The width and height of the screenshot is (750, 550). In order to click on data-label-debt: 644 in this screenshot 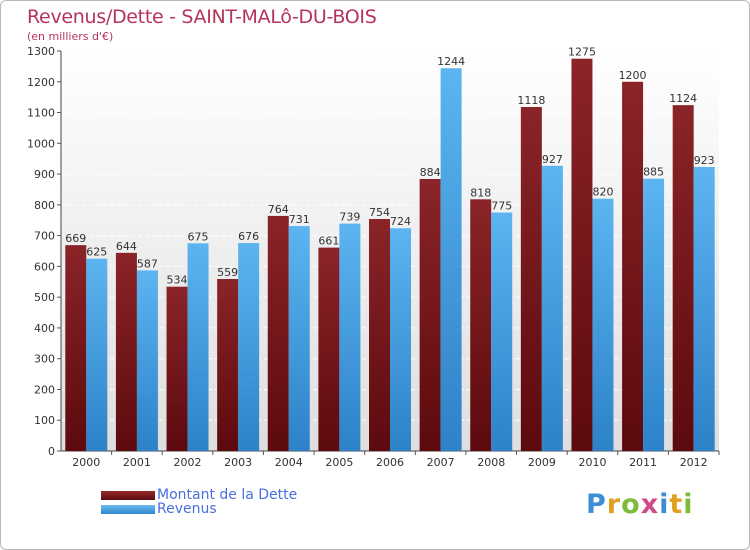, I will do `click(126, 246)`.